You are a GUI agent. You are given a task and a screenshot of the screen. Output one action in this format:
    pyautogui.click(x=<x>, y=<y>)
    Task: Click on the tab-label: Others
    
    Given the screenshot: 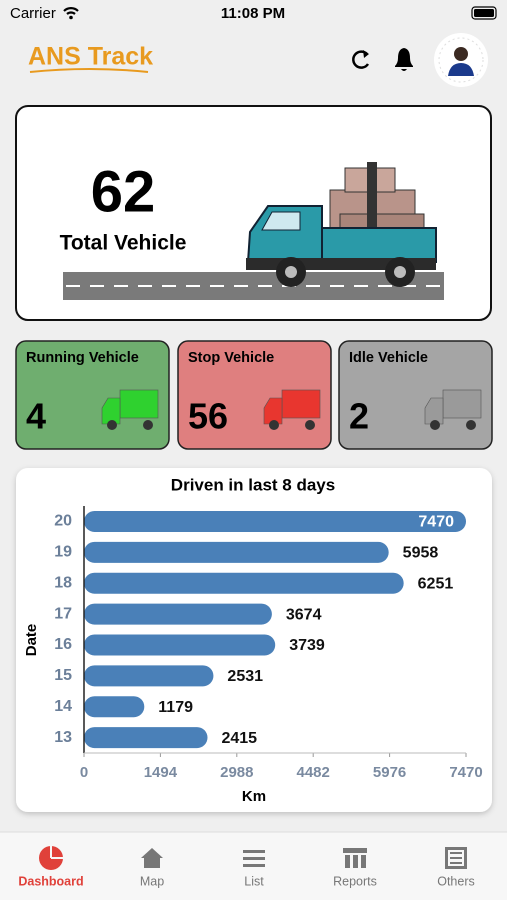 What is the action you would take?
    pyautogui.click(x=456, y=881)
    